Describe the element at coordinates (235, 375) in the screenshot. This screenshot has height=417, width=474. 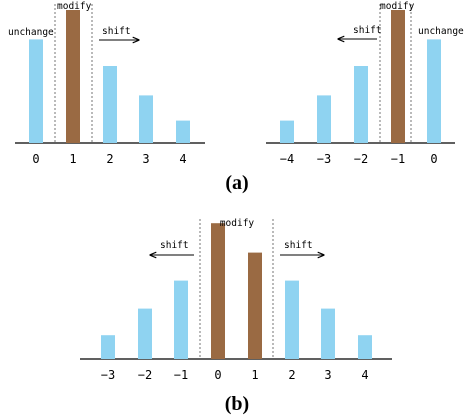
I see `panel-b-tick-labels: −3 −2 −1 0 1 2 3 4` at that location.